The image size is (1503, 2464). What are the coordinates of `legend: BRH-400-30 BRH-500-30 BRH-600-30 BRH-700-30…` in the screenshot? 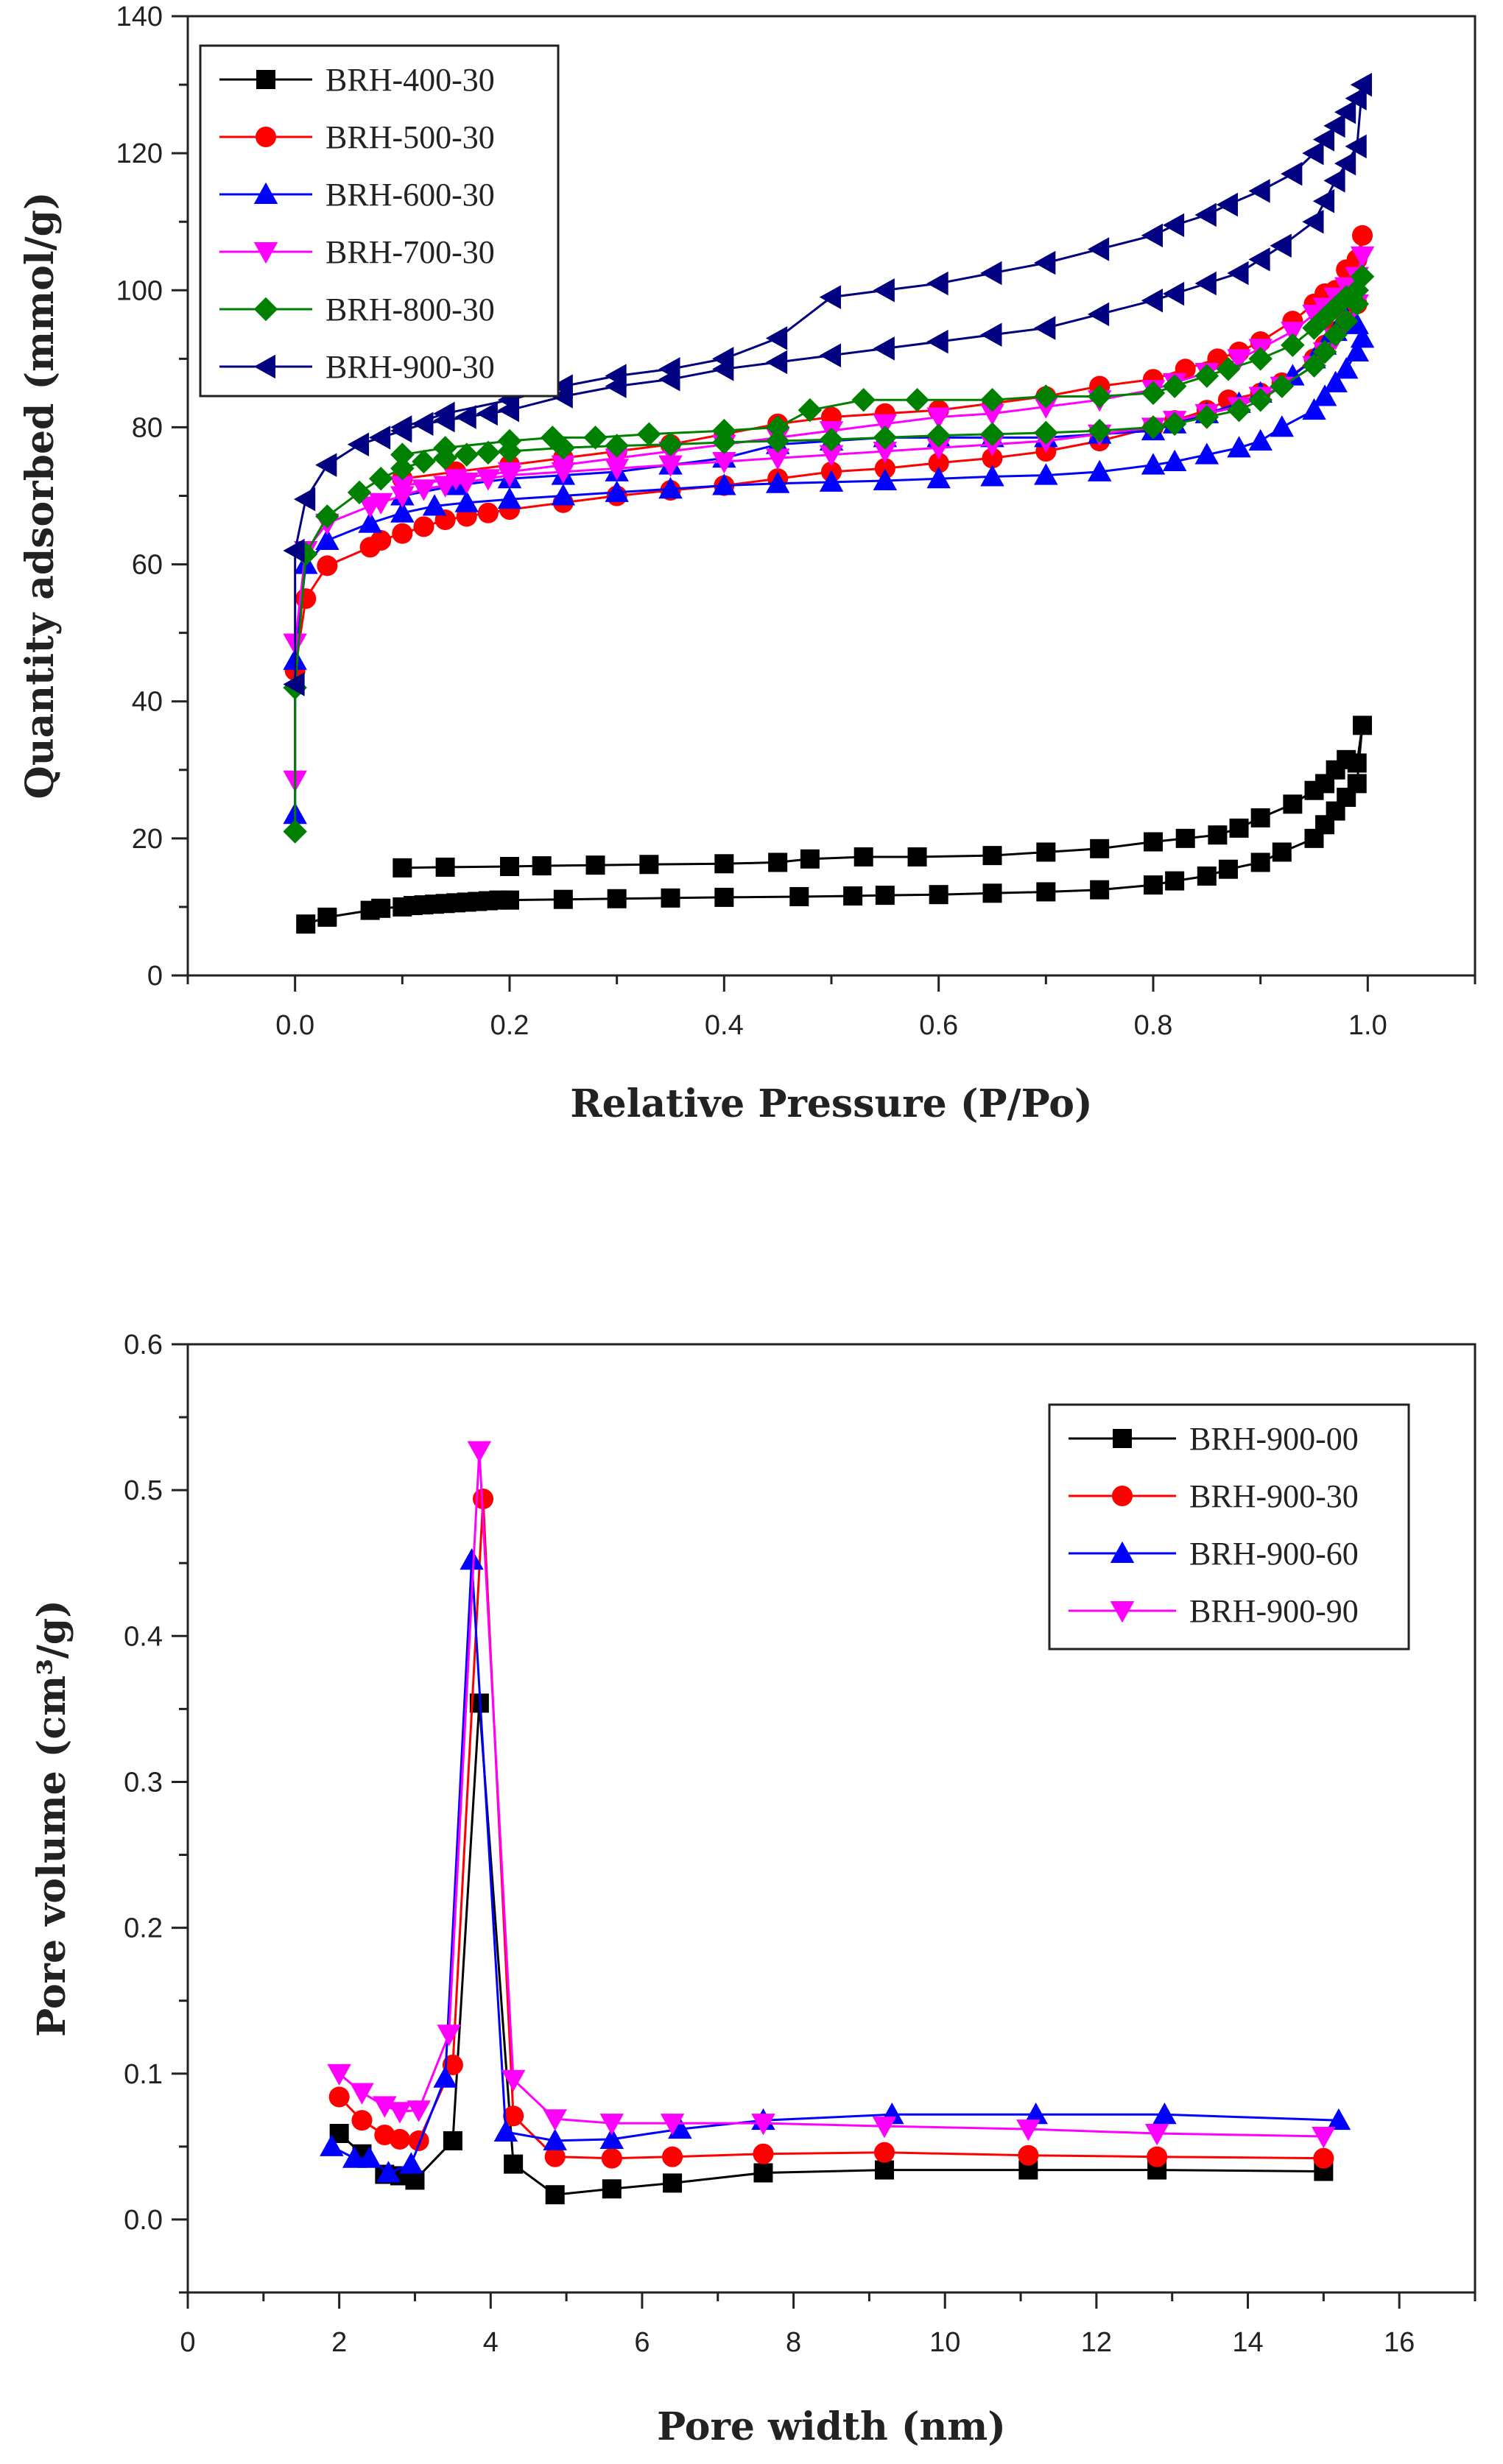 It's located at (379, 221).